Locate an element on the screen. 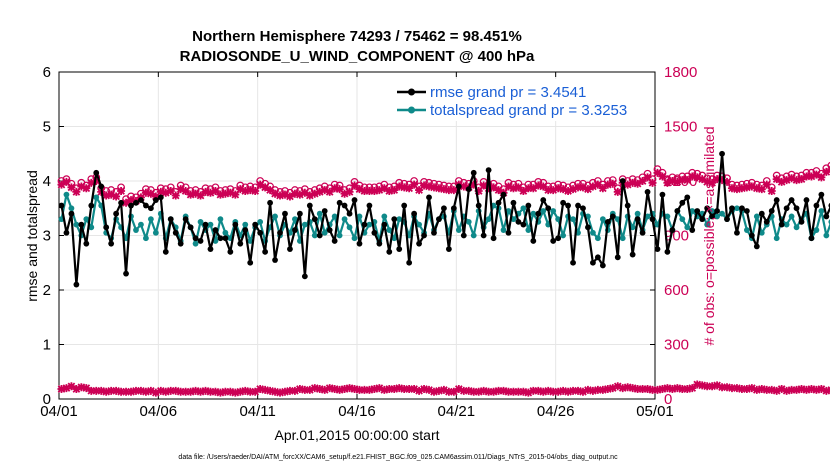 The height and width of the screenshot is (470, 830). y-tick-label: 1 is located at coordinates (47, 345).